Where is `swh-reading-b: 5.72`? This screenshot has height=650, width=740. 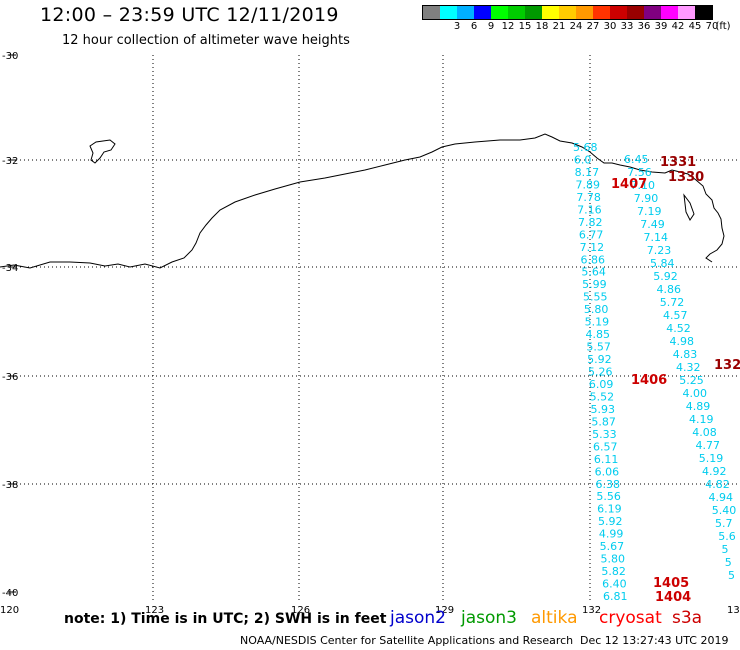 swh-reading-b: 5.72 is located at coordinates (672, 302).